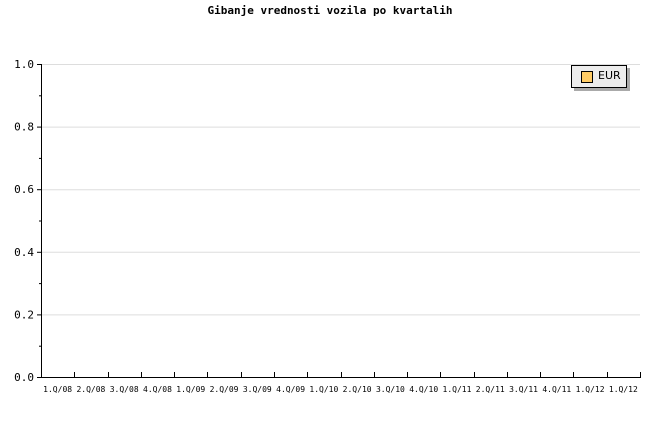 The width and height of the screenshot is (660, 440). I want to click on legend: EUR, so click(599, 76).